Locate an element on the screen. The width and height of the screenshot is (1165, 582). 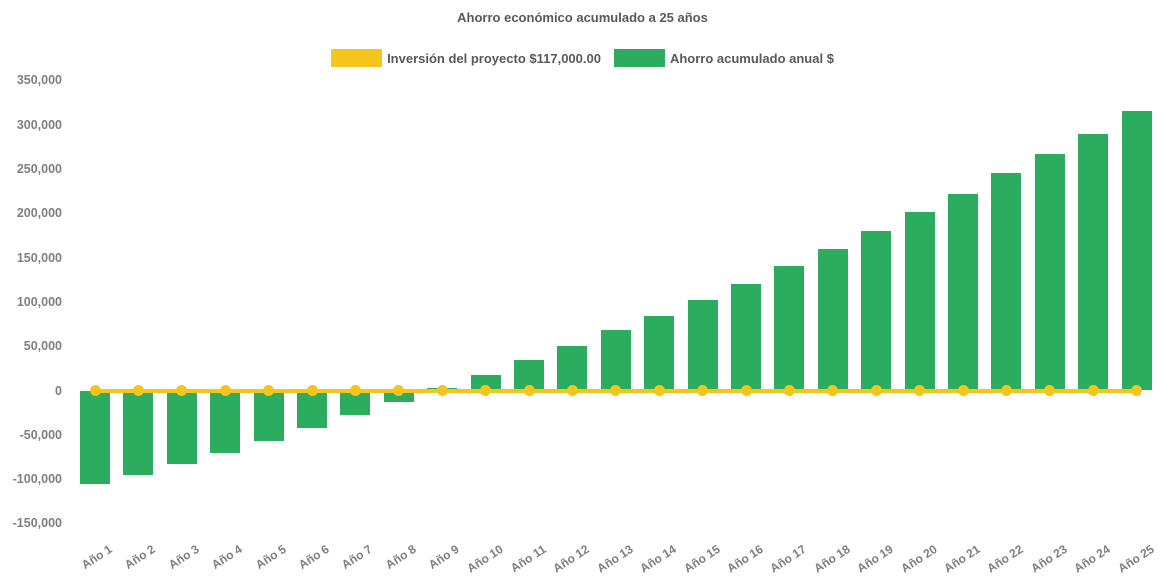
savings-bar-año-18 is located at coordinates (832, 319).